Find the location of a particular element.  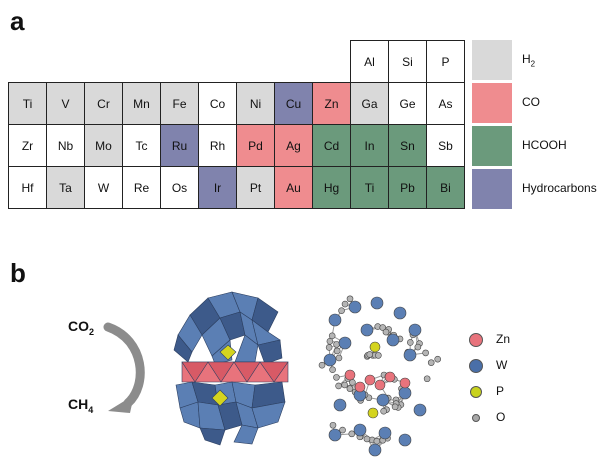

element-cell-cu: Cu is located at coordinates (293, 103).